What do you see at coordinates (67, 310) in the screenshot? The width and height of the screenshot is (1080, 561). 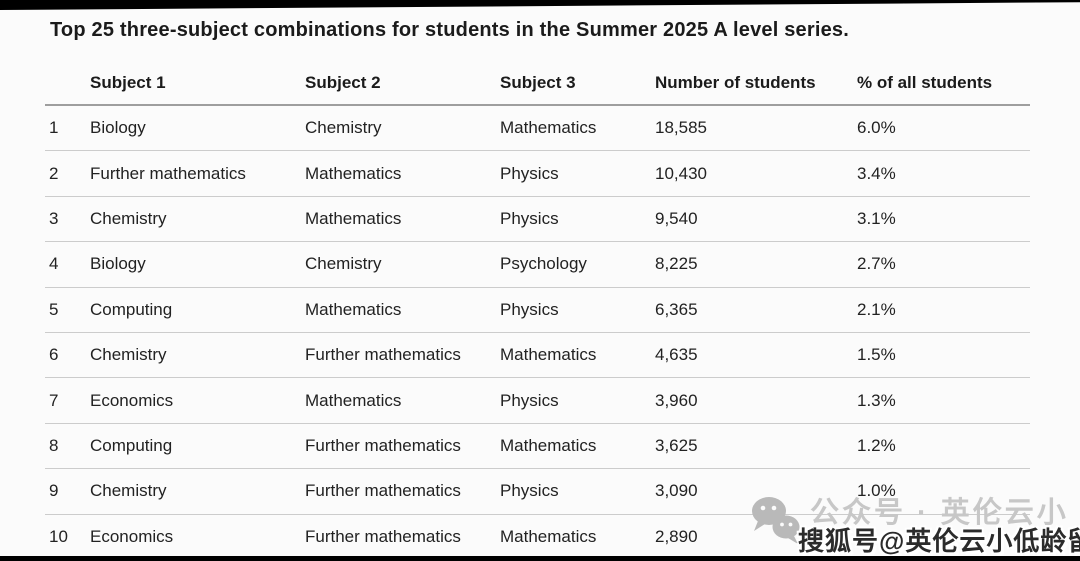 I see `cell-rank: 5` at bounding box center [67, 310].